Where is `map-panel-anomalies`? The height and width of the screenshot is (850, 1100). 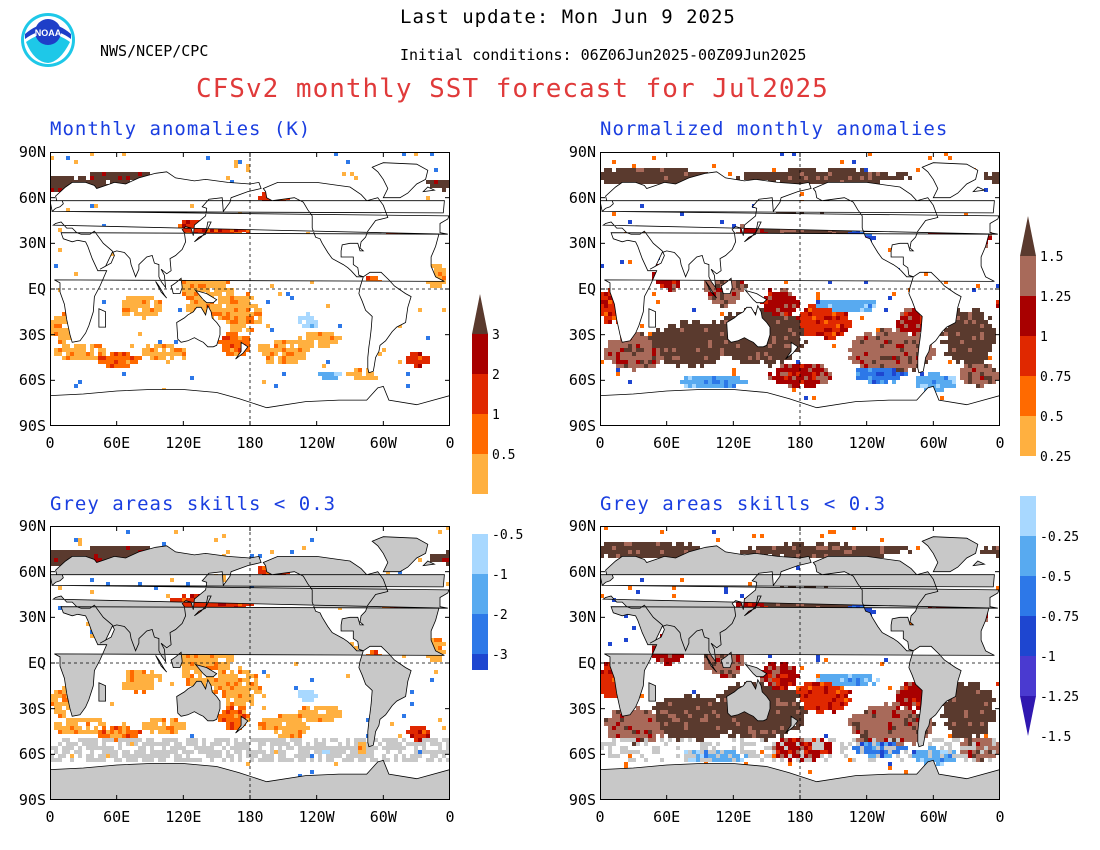 map-panel-anomalies is located at coordinates (250, 289).